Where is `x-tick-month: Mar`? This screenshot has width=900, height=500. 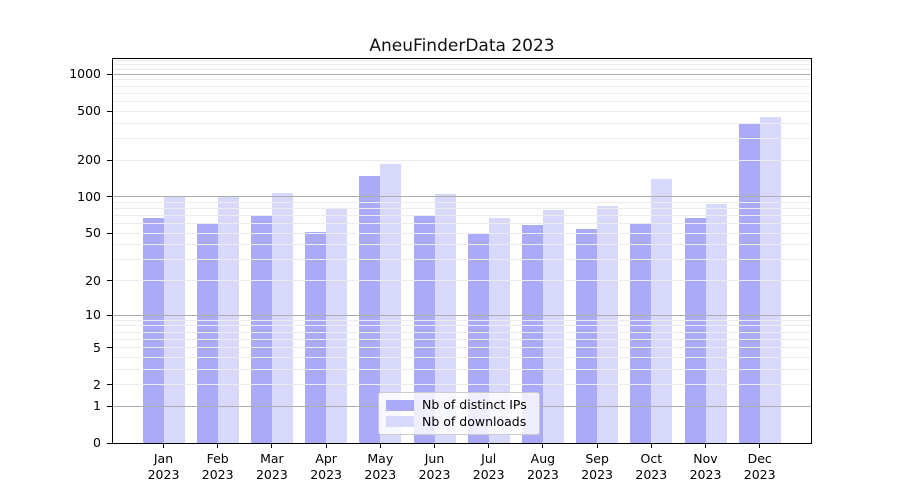
x-tick-month: Mar is located at coordinates (272, 458).